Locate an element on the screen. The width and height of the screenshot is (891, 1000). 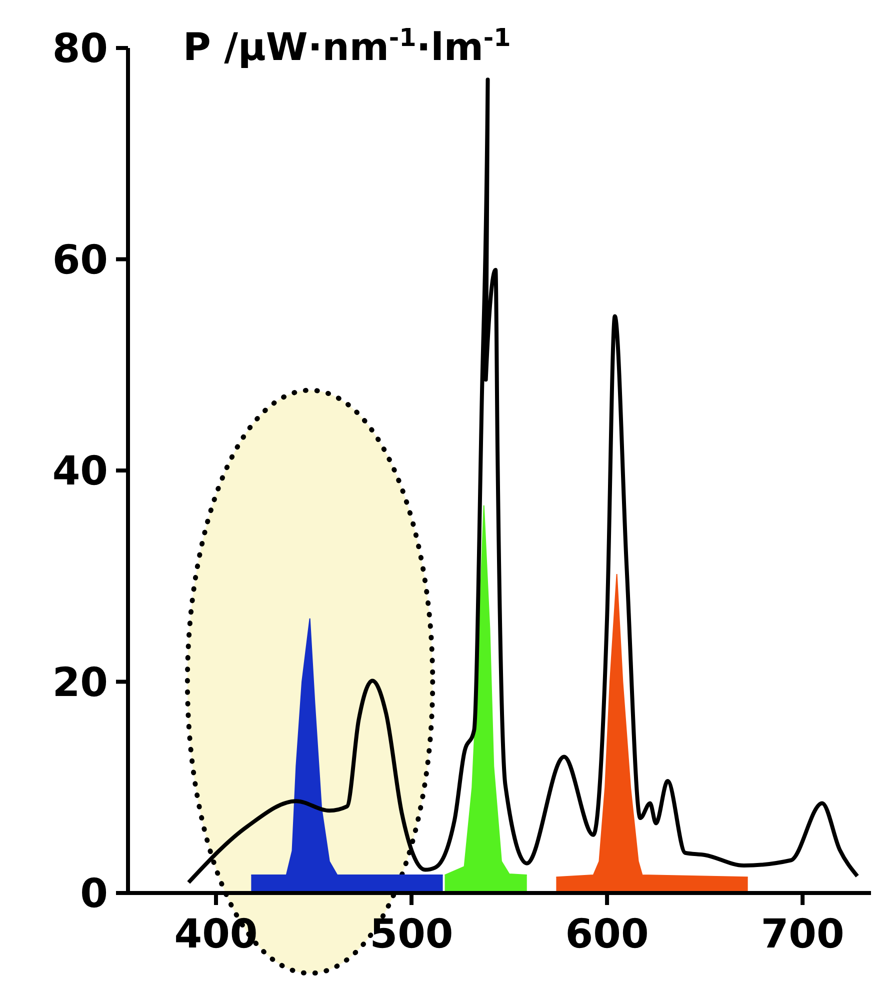
y-axis-title: P /μW·nm$^{-1}$·lm$^{-1}$ is located at coordinates (347, 45).